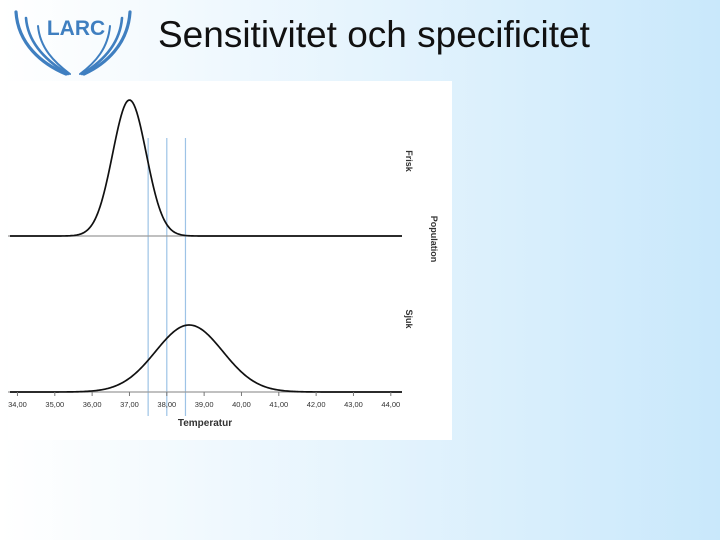 The image size is (720, 540). Describe the element at coordinates (409, 319) in the screenshot. I see `panel-label-sjuk: Sjuk` at that location.